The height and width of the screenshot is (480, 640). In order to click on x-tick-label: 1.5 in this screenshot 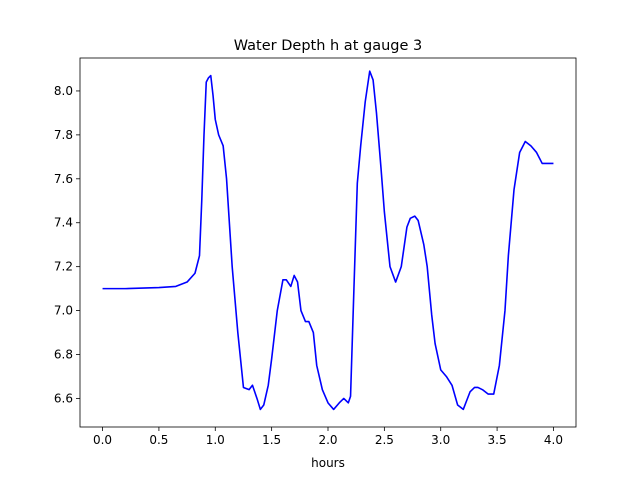, I will do `click(271, 440)`.